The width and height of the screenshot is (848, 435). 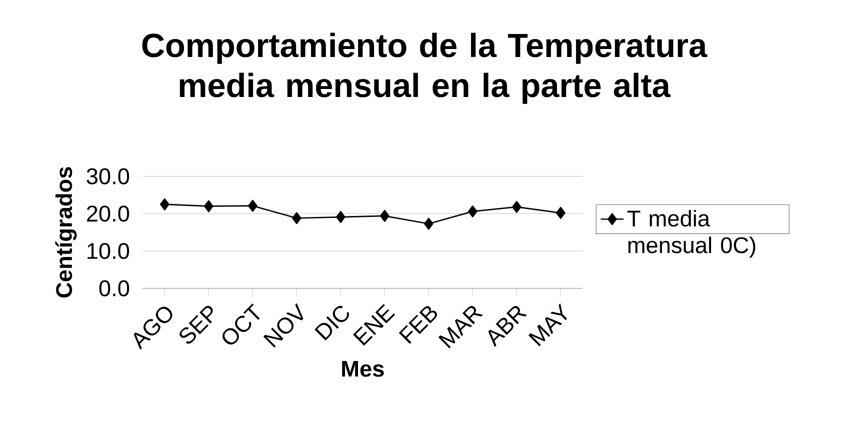 I want to click on y-tick-label: 10.0, so click(x=109, y=251).